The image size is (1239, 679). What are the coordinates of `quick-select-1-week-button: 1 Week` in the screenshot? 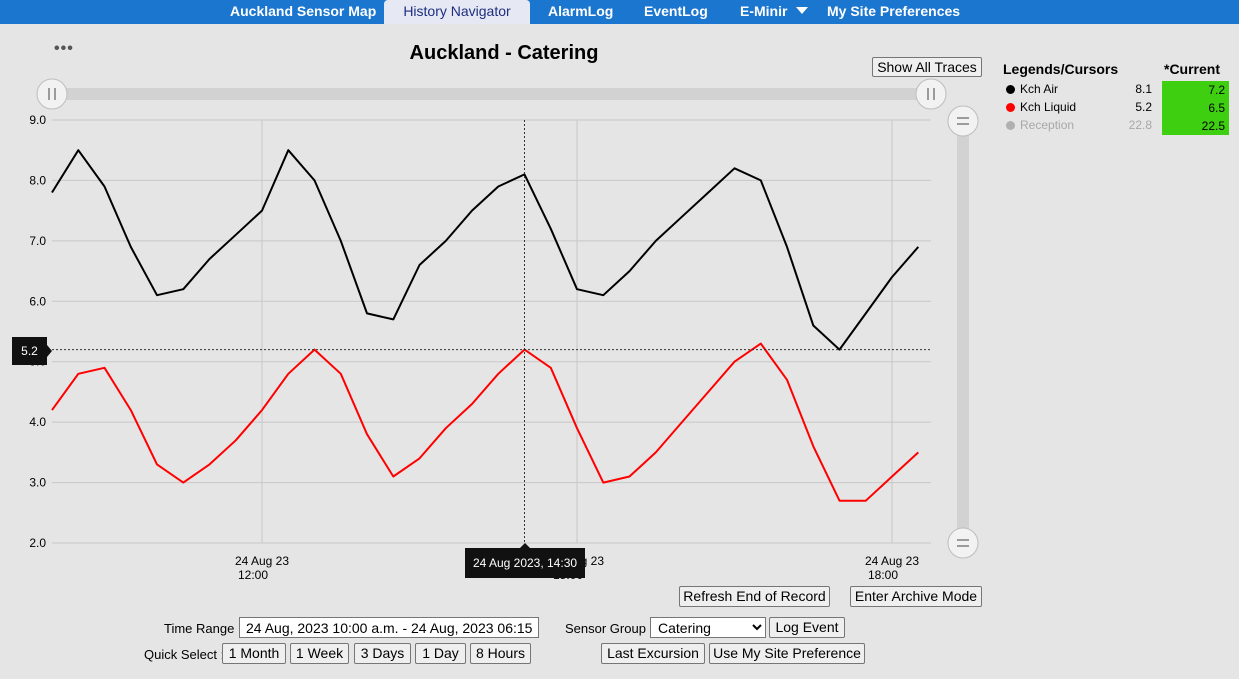 It's located at (319, 653).